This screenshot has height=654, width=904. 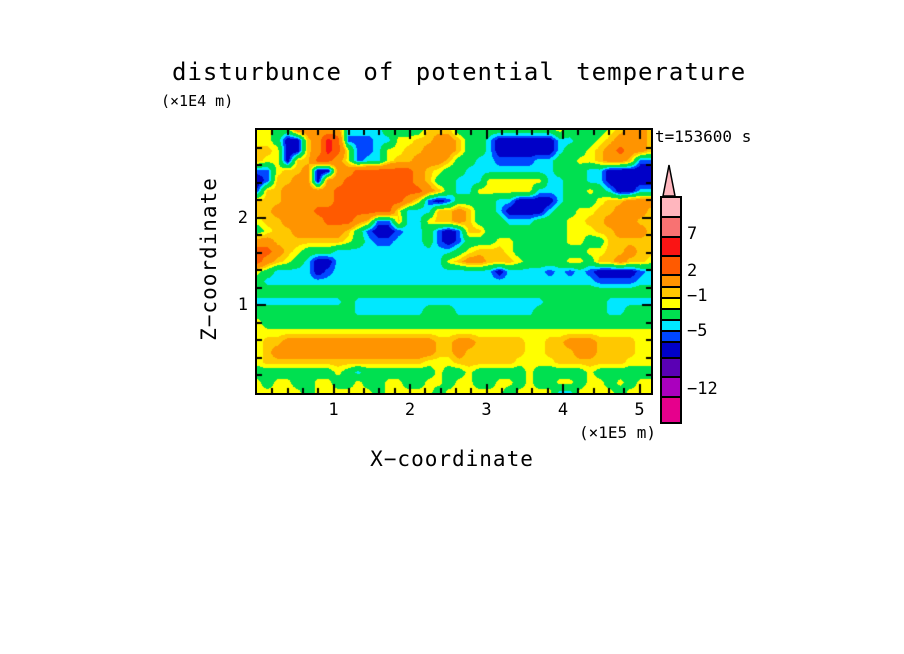 I want to click on colorbar-tick-label: −12, so click(x=702, y=389).